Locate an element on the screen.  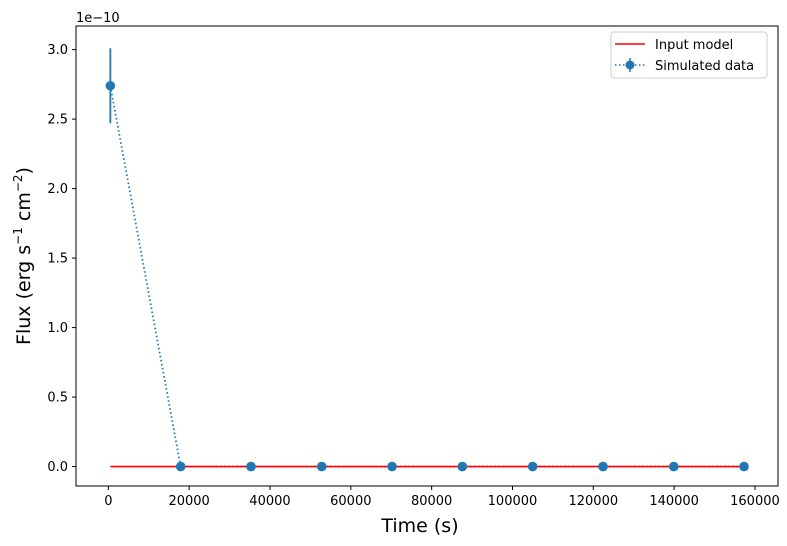
x-tick-label: 100000 is located at coordinates (513, 501).